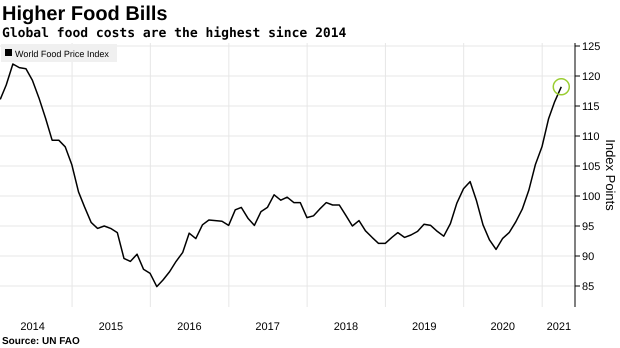  What do you see at coordinates (174, 33) in the screenshot?
I see `chart-subtitle: Global food costs are the highest since 2014` at bounding box center [174, 33].